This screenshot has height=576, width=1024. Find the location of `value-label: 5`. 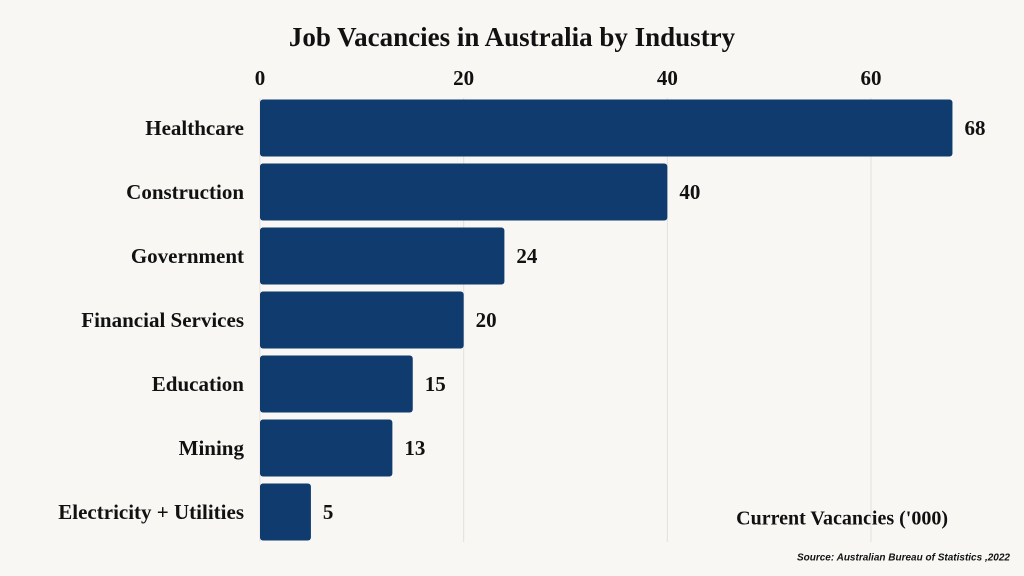

value-label: 5 is located at coordinates (328, 512).